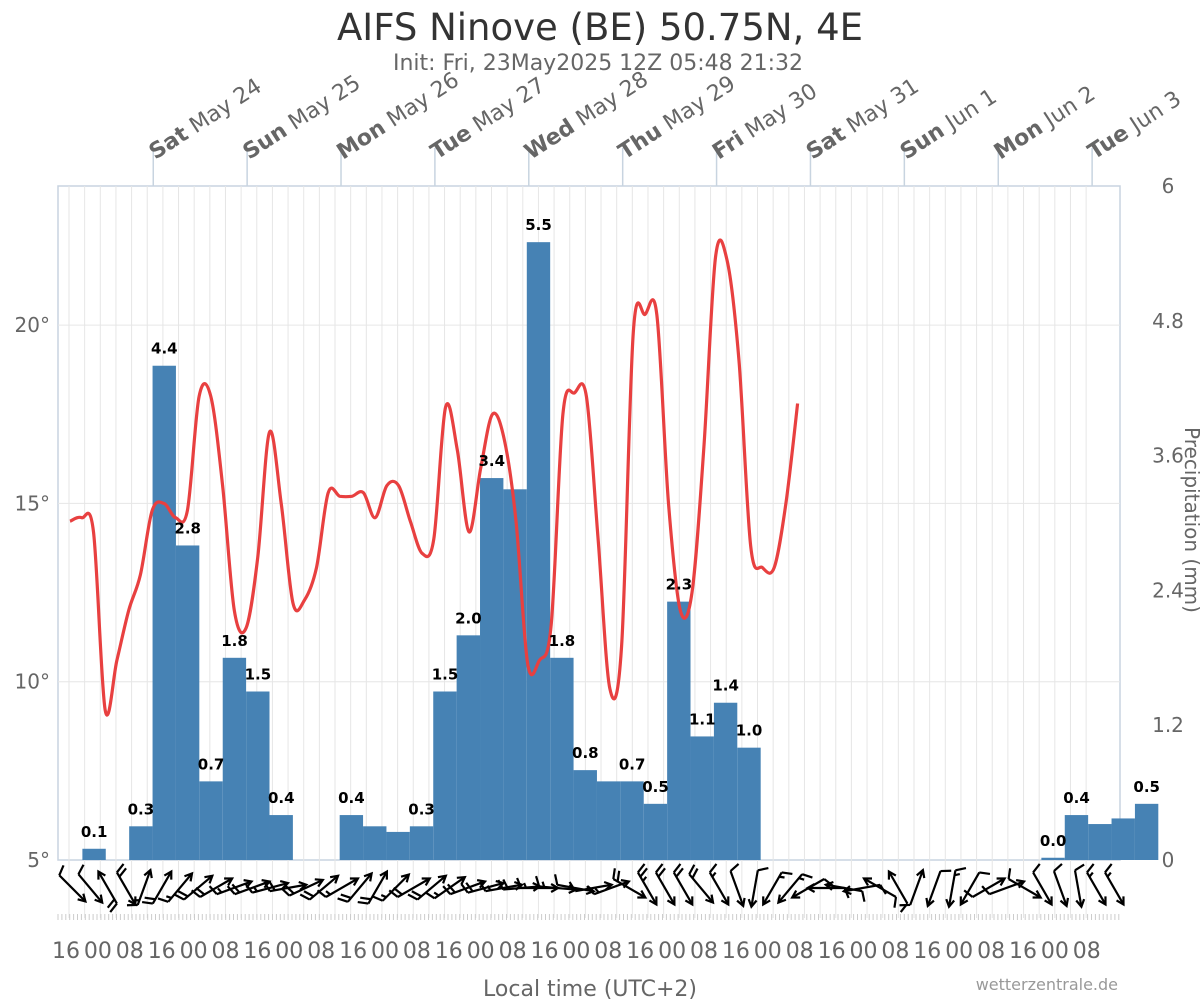 The width and height of the screenshot is (1200, 1000). I want to click on day-label-date: May 31, so click(880, 108).